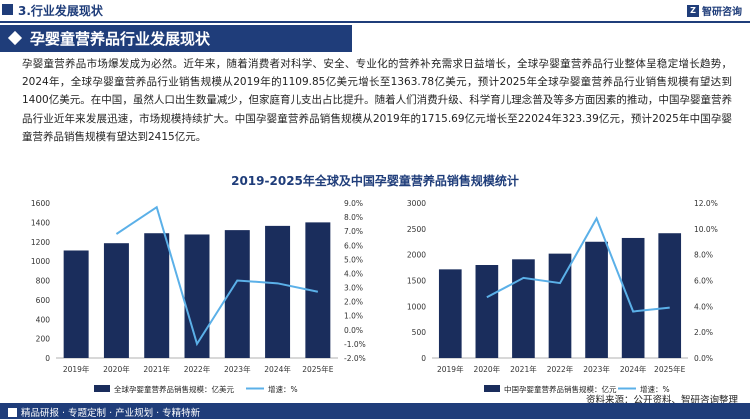 Image resolution: width=750 pixels, height=419 pixels. What do you see at coordinates (40, 242) in the screenshot?
I see `left-axis-tick: 1200` at bounding box center [40, 242].